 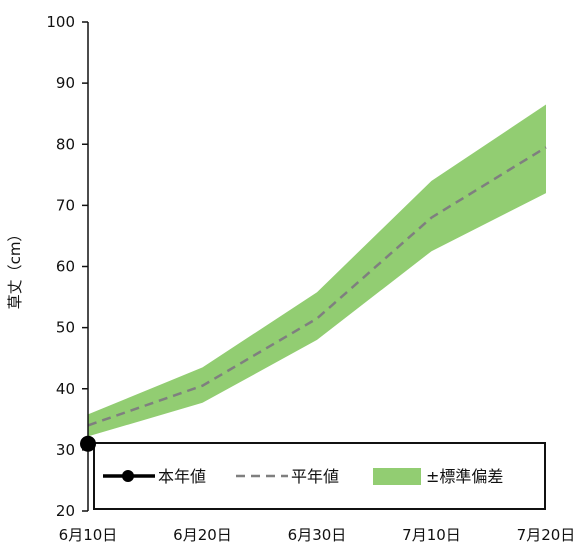 What do you see at coordinates (317, 535) in the screenshot?
I see `x-tick-label: 6月30日` at bounding box center [317, 535].